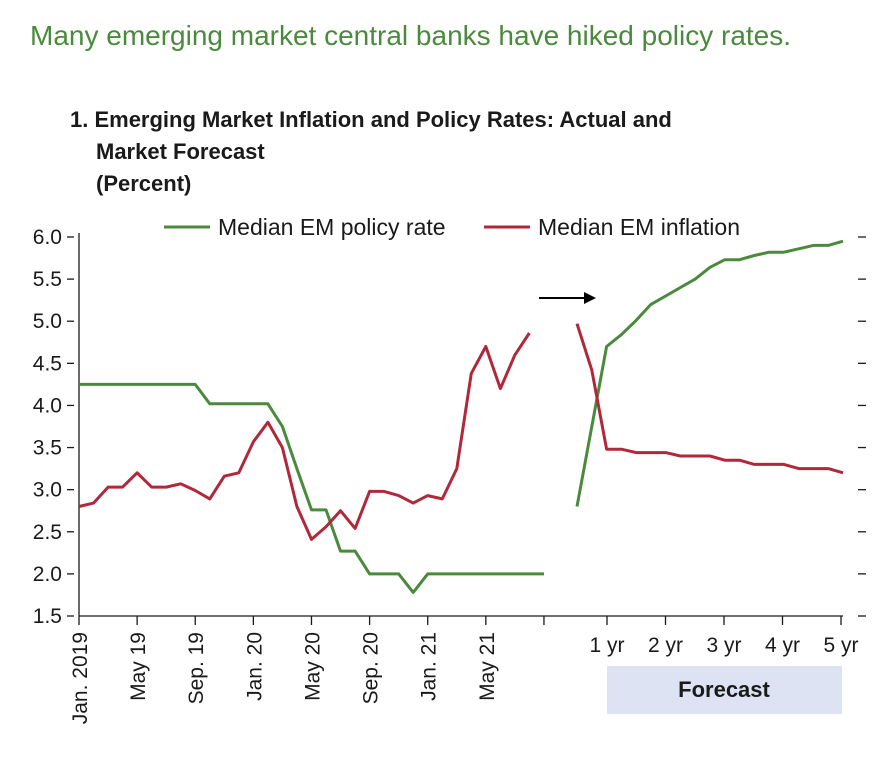 The width and height of the screenshot is (882, 764). Describe the element at coordinates (304, 436) in the screenshot. I see `inflation-actual-line` at that location.